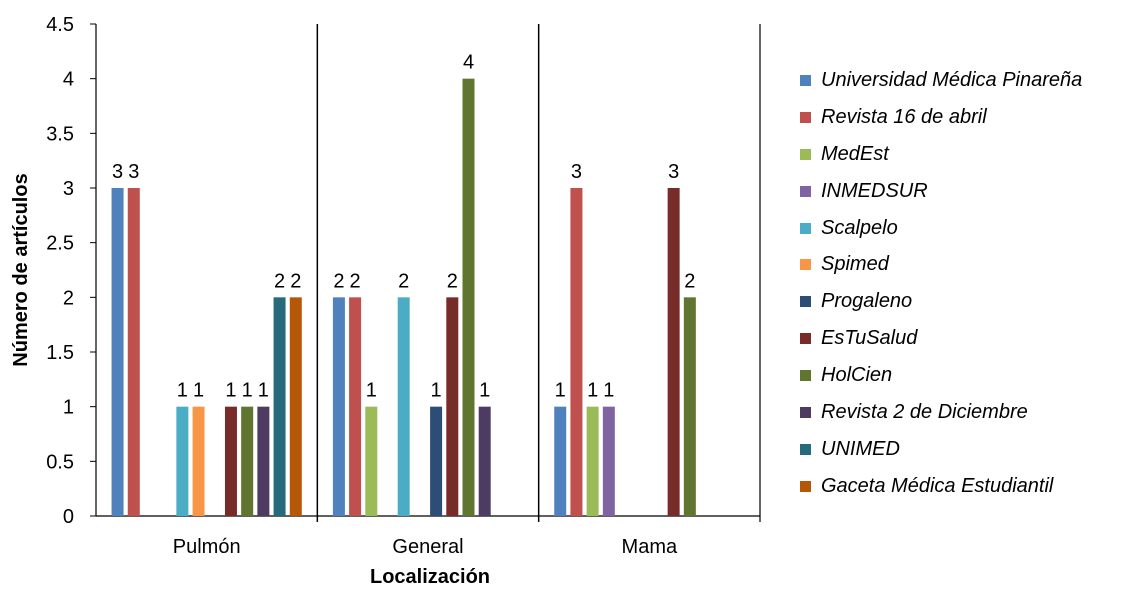 The image size is (1143, 590). I want to click on y-tick-label: 3.5, so click(60, 134).